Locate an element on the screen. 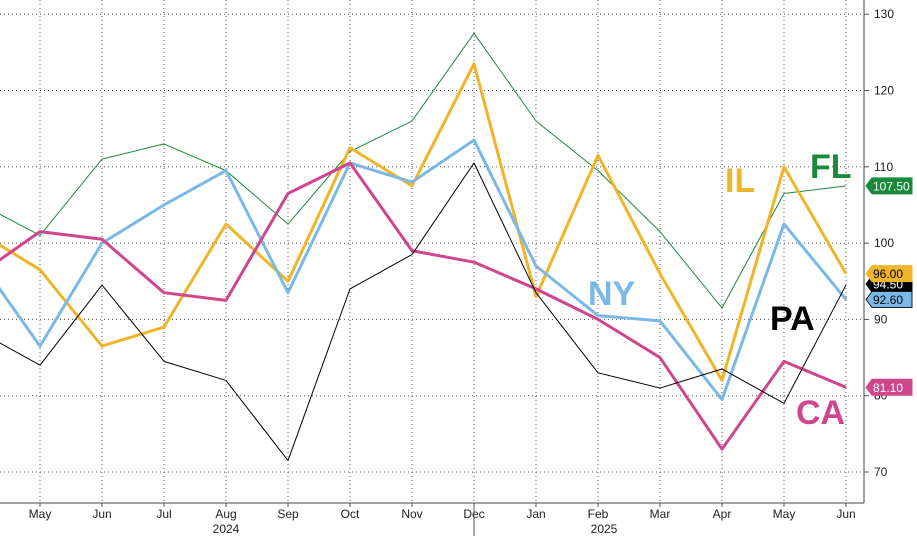  x-tick-label: Oct is located at coordinates (350, 514).